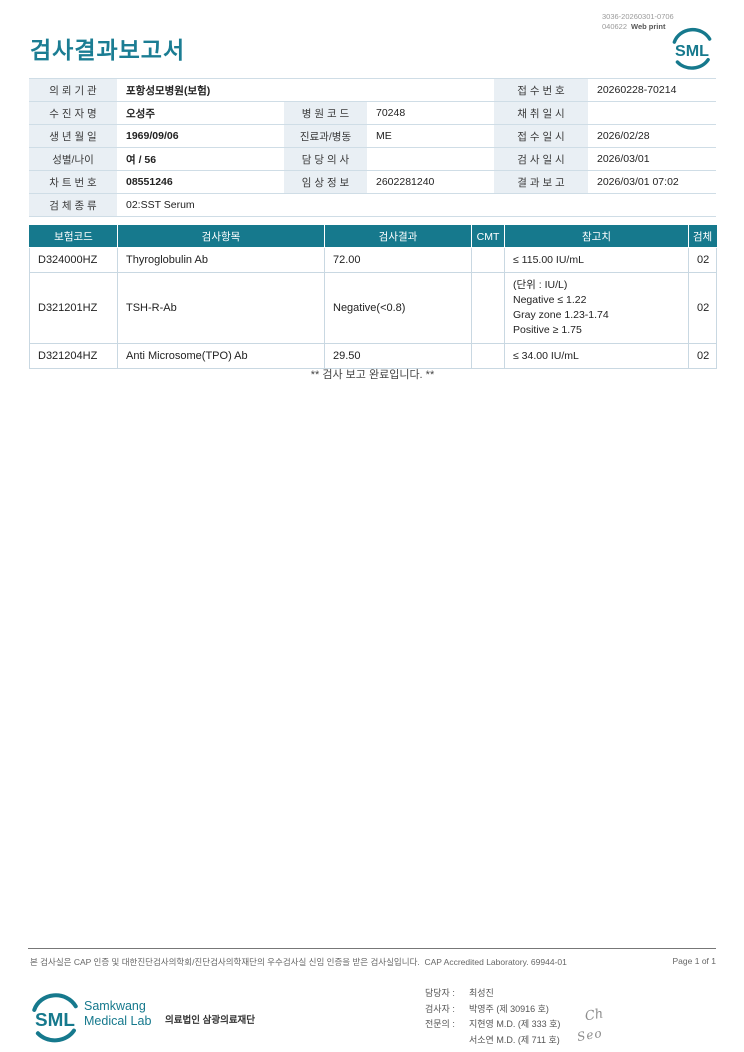  I want to click on doctor-label: 담 당 의 사, so click(325, 159).